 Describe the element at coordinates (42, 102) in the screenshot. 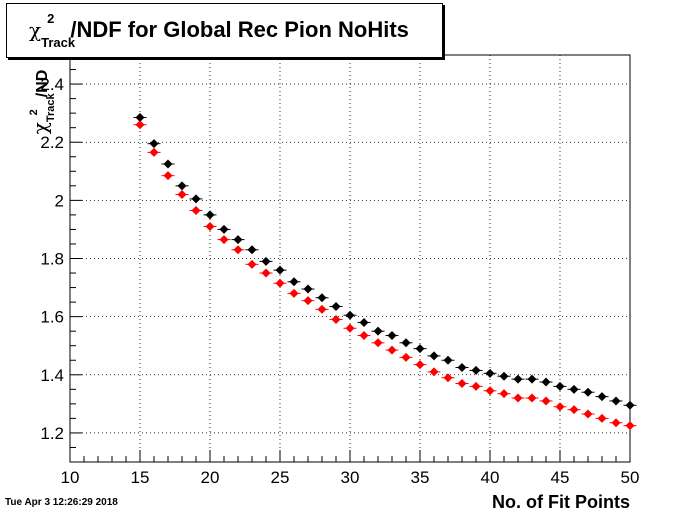

I see `y-axis-label: χTrack2/ND` at that location.